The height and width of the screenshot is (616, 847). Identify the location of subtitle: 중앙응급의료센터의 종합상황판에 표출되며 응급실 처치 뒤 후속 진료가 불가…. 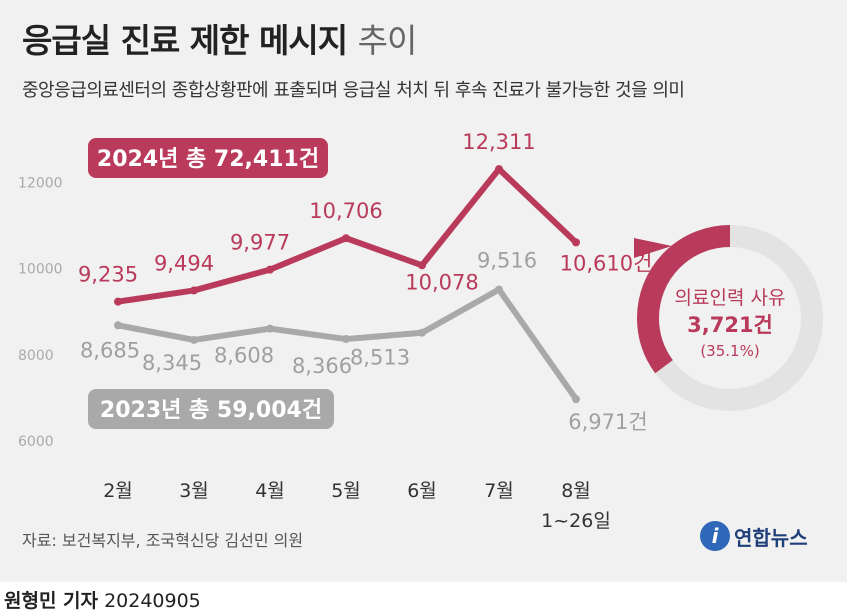
(353, 90).